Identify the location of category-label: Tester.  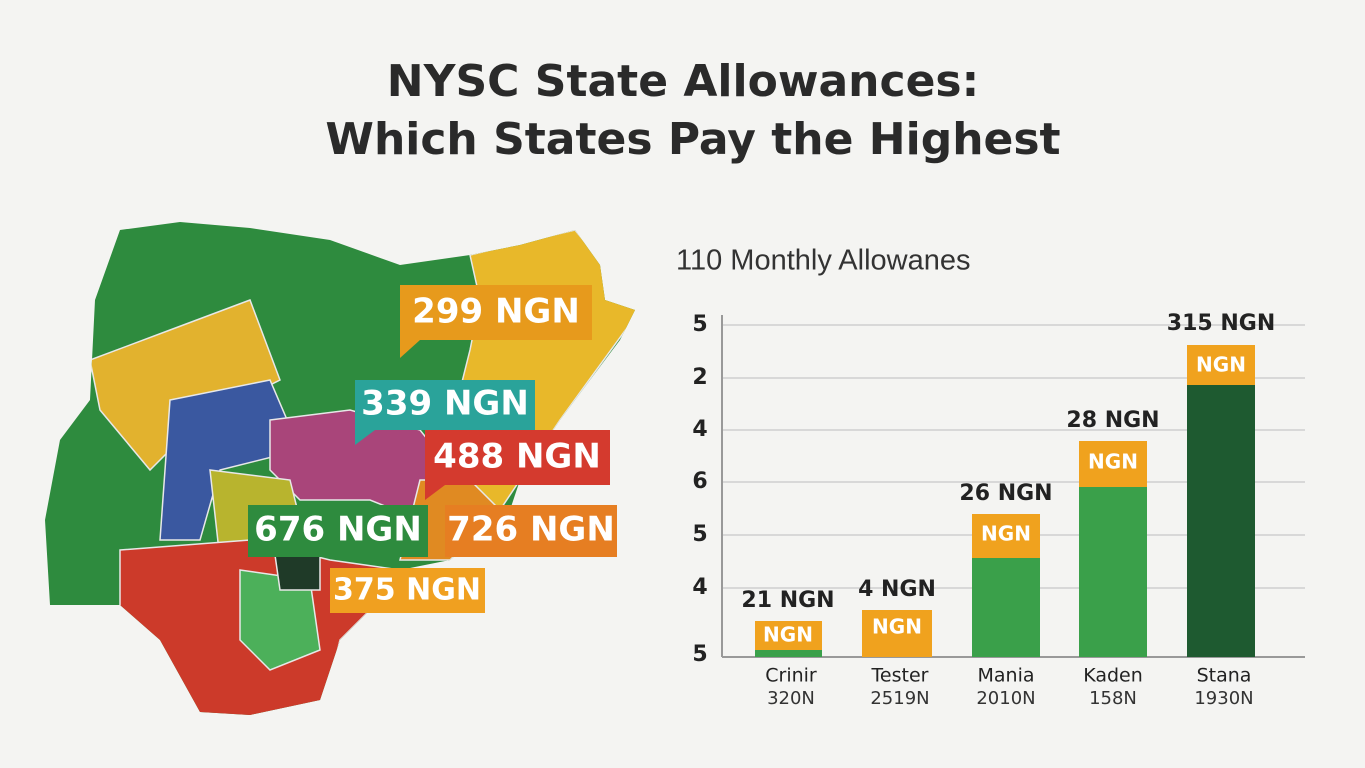
(900, 676).